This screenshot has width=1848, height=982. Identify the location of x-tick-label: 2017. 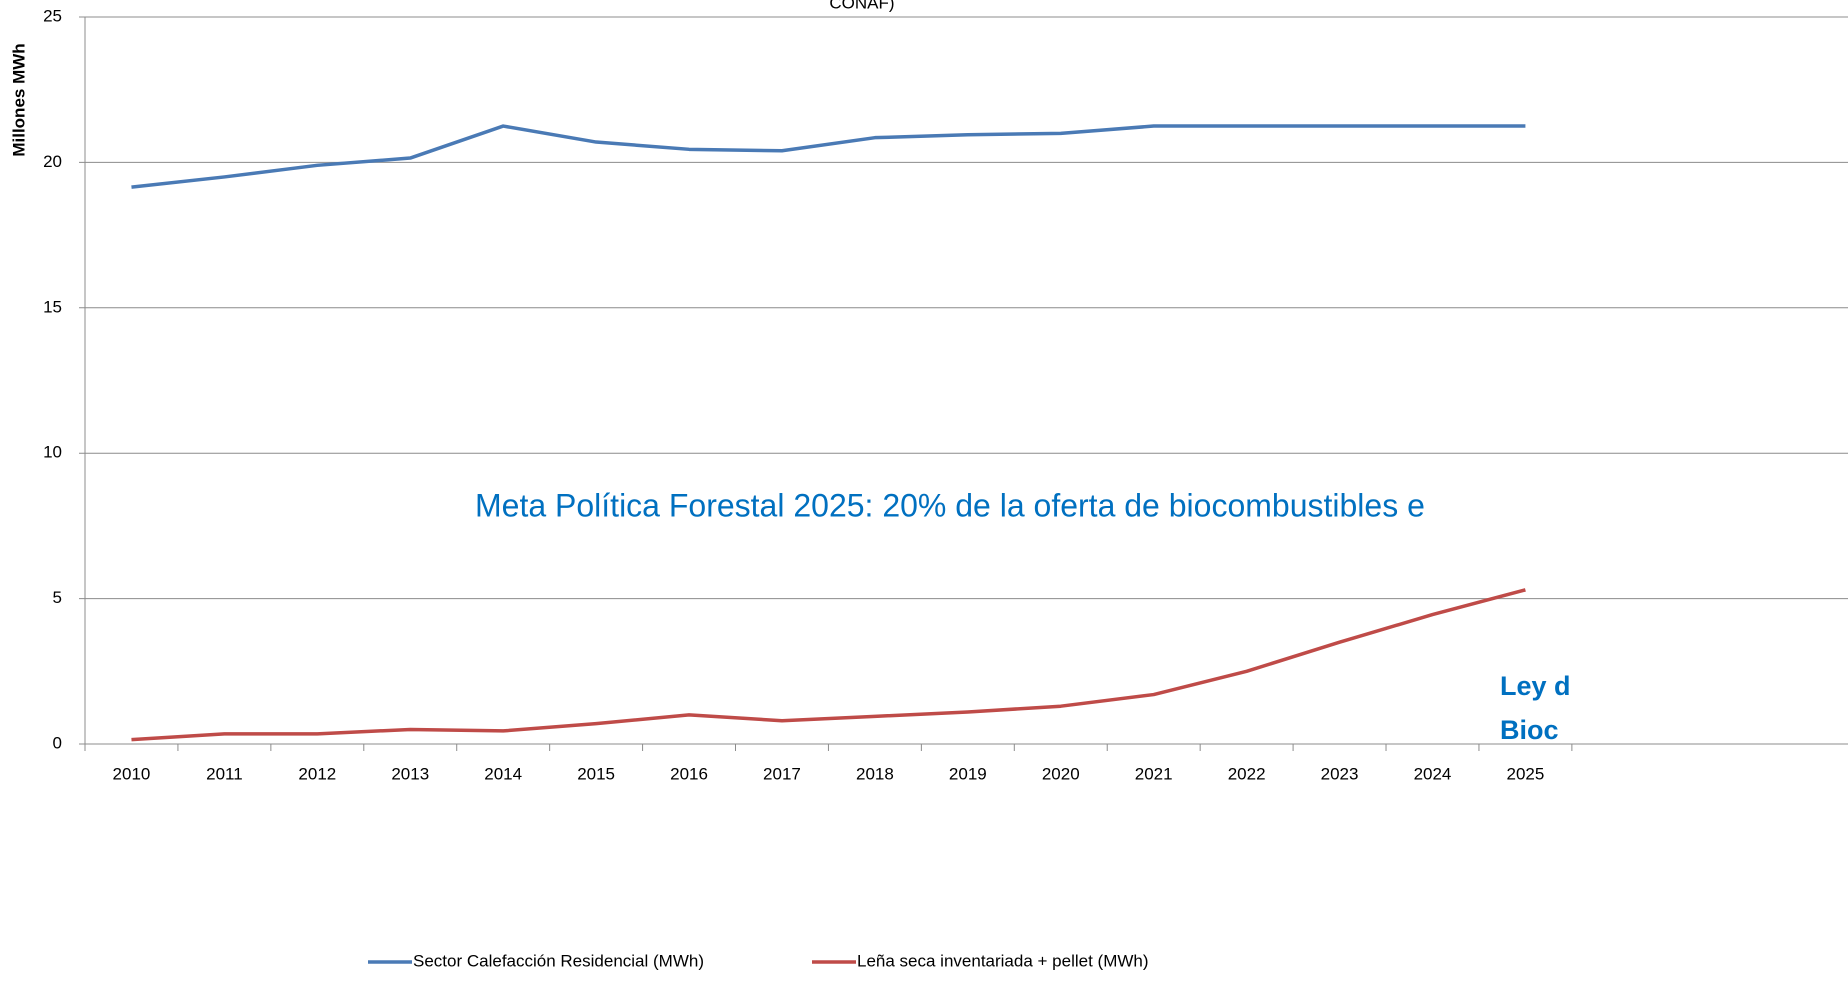
(782, 773).